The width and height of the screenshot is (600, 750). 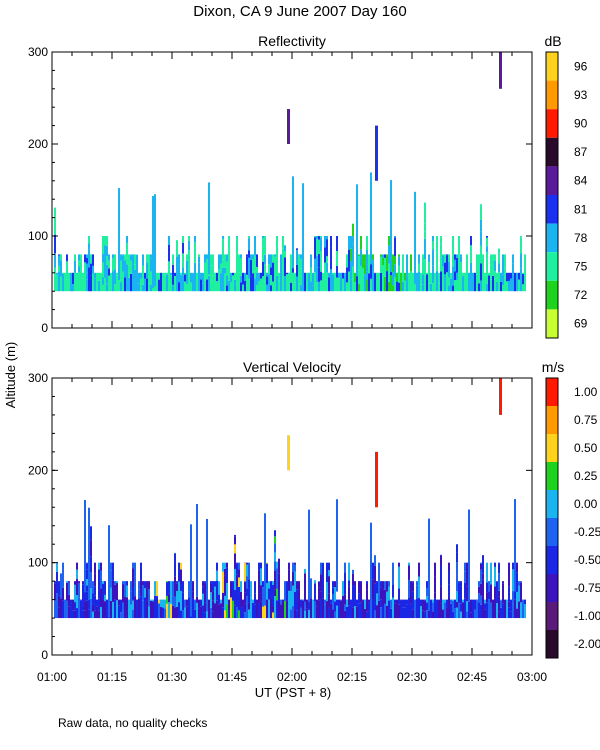 What do you see at coordinates (352, 677) in the screenshot?
I see `x-tick-label: 02:15` at bounding box center [352, 677].